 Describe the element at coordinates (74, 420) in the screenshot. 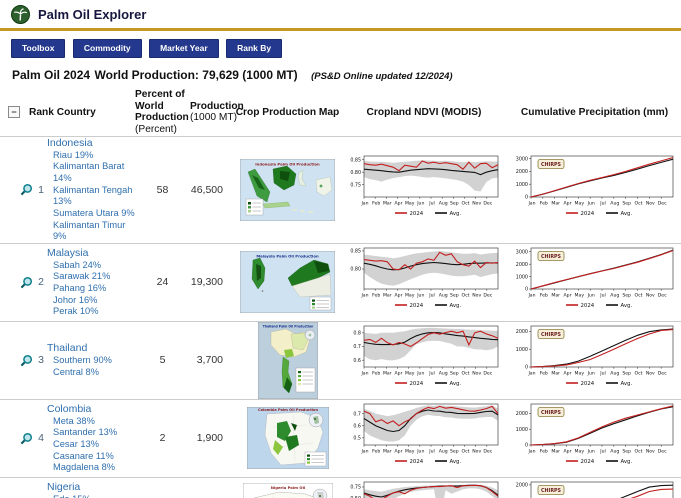

I see `region-item: Meta 38%` at that location.